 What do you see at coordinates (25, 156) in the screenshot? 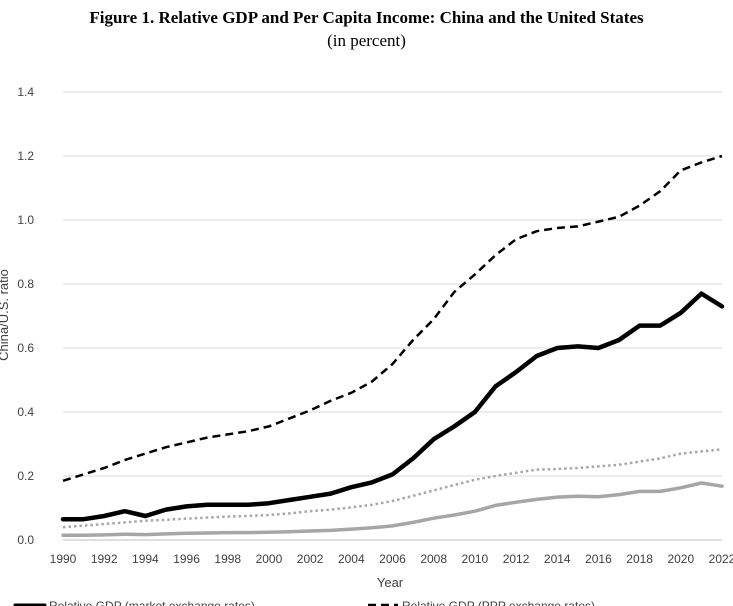
I see `y-tick-label: 1.2` at bounding box center [25, 156].